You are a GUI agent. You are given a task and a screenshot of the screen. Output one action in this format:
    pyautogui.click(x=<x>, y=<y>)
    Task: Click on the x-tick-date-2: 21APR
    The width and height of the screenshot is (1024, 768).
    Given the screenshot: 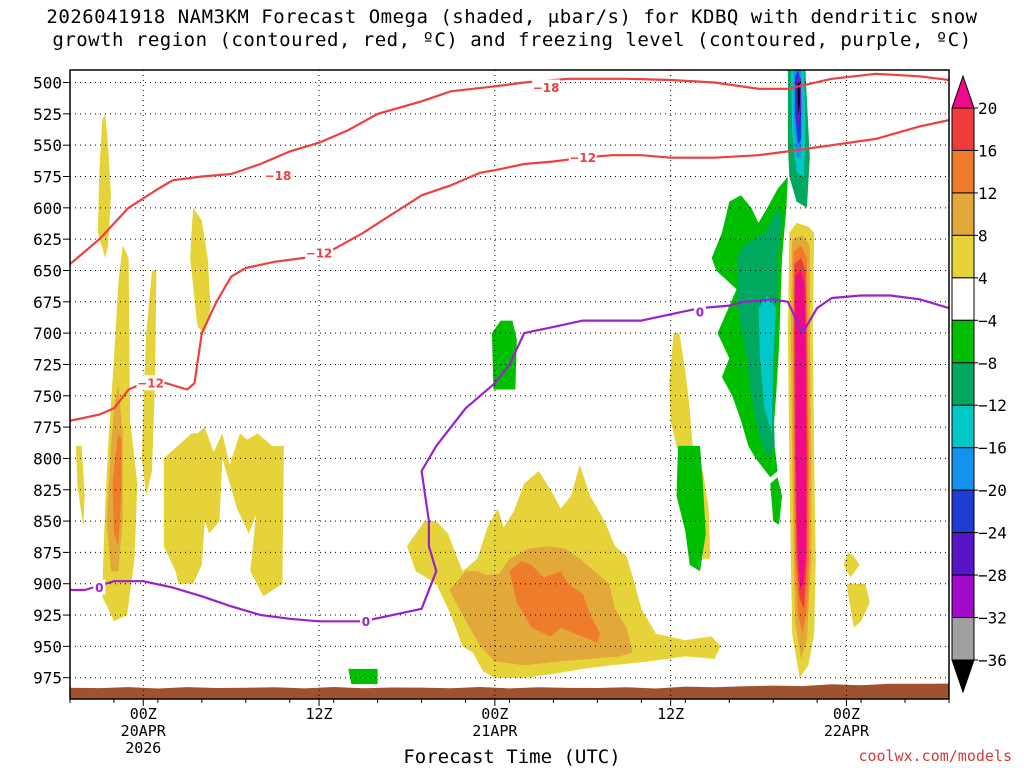 What is the action you would take?
    pyautogui.click(x=495, y=731)
    